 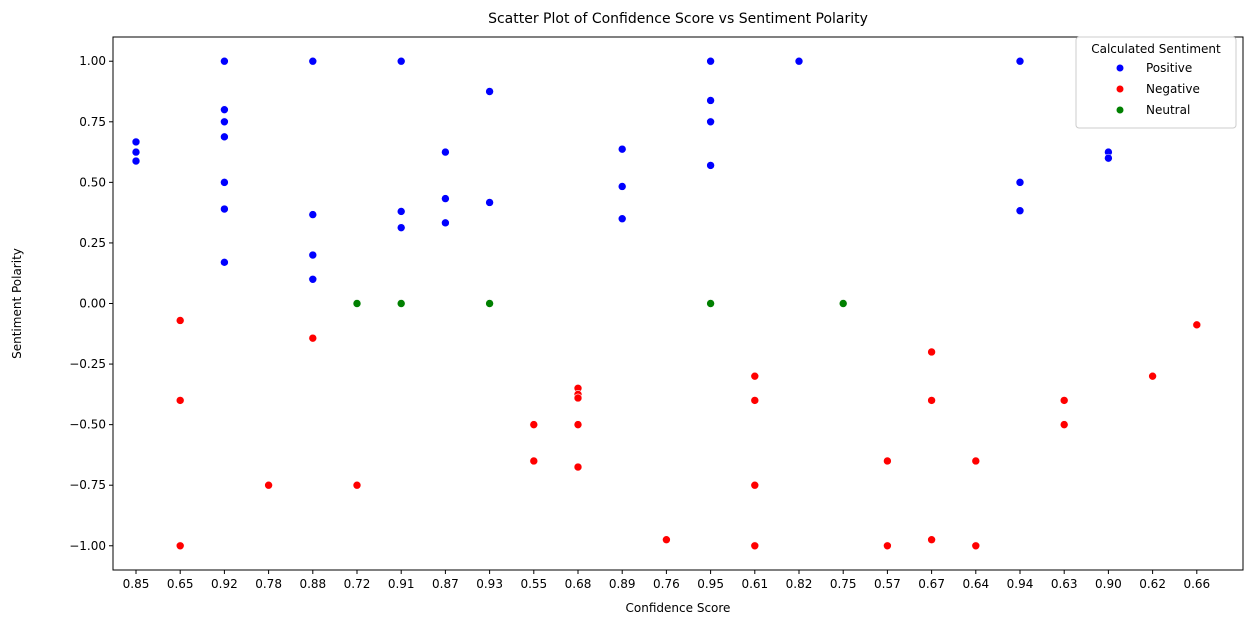 What do you see at coordinates (578, 584) in the screenshot?
I see `x-tick-label: 0.68` at bounding box center [578, 584].